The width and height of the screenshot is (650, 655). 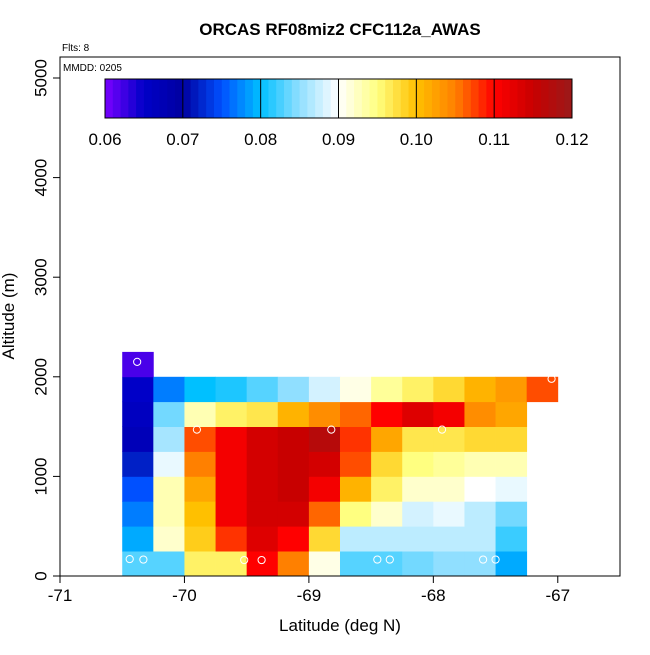 What do you see at coordinates (182, 139) in the screenshot?
I see `colorbar-tick-label: 0.07` at bounding box center [182, 139].